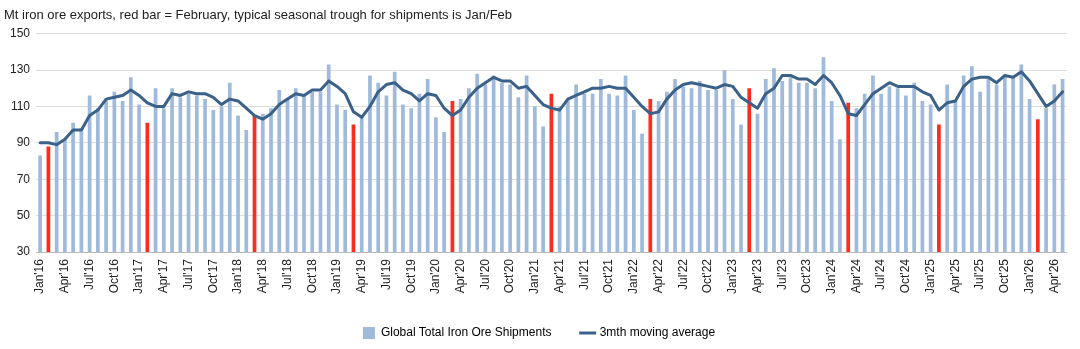 The image size is (1080, 349). Describe the element at coordinates (707, 276) in the screenshot. I see `x-tick-label: Oct'22` at that location.